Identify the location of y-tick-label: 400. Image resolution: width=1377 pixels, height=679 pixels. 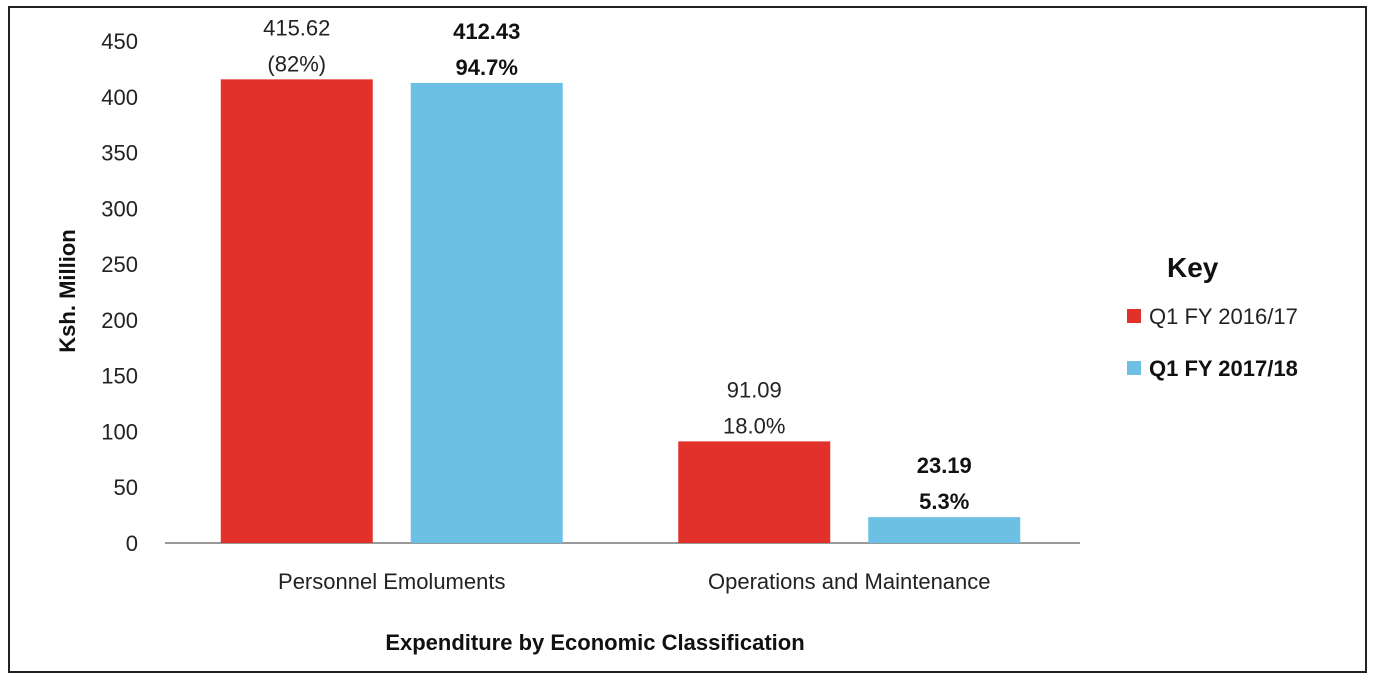
(119, 97).